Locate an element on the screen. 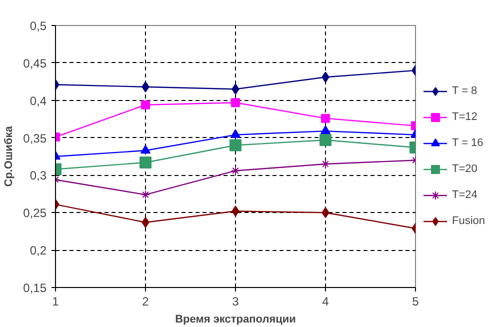 The width and height of the screenshot is (499, 327). legend-label: T=12 is located at coordinates (465, 117).